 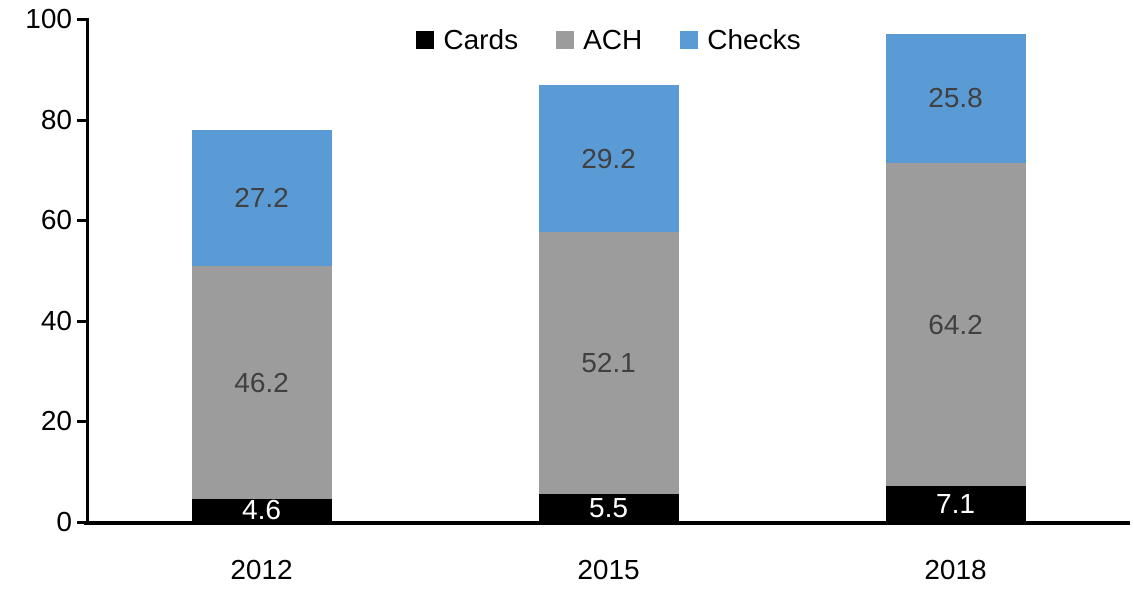 I want to click on bar-segment-label: 4.6, so click(x=261, y=510).